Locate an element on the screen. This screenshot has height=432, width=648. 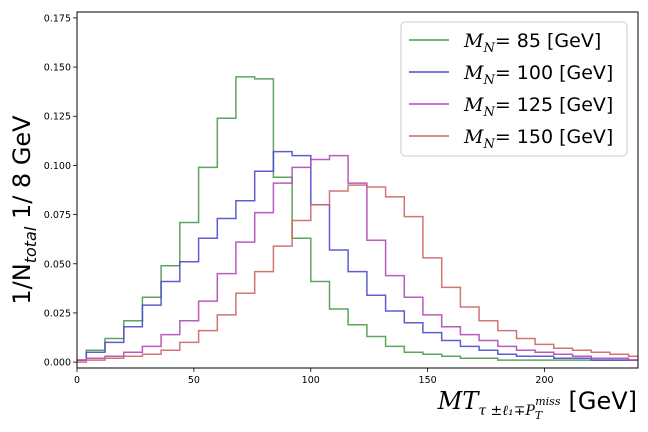
x-ticks: 0 50 100 150 200 is located at coordinates (314, 377).